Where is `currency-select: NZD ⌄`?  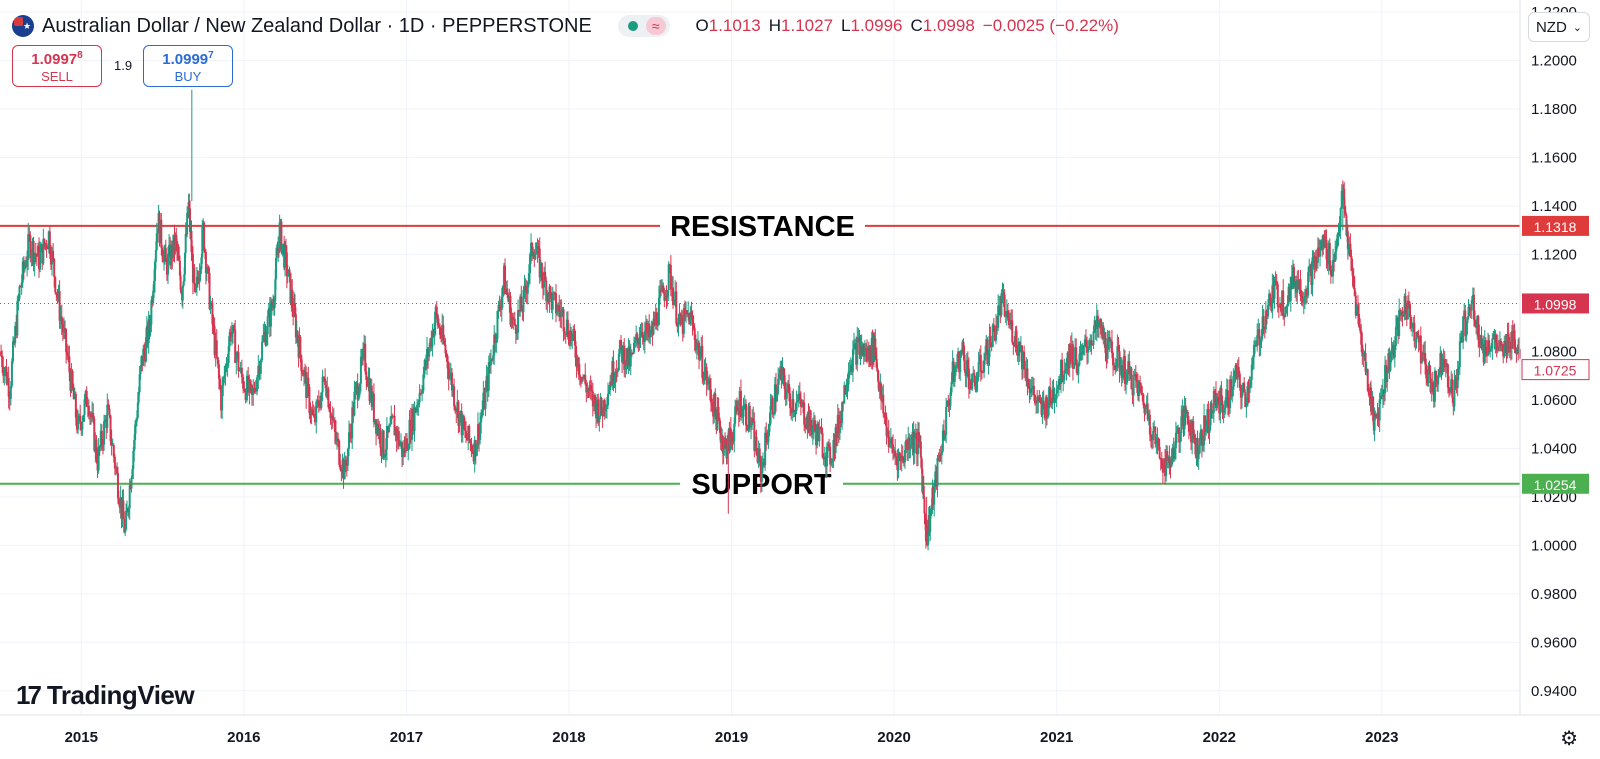 currency-select: NZD ⌄ is located at coordinates (1559, 27).